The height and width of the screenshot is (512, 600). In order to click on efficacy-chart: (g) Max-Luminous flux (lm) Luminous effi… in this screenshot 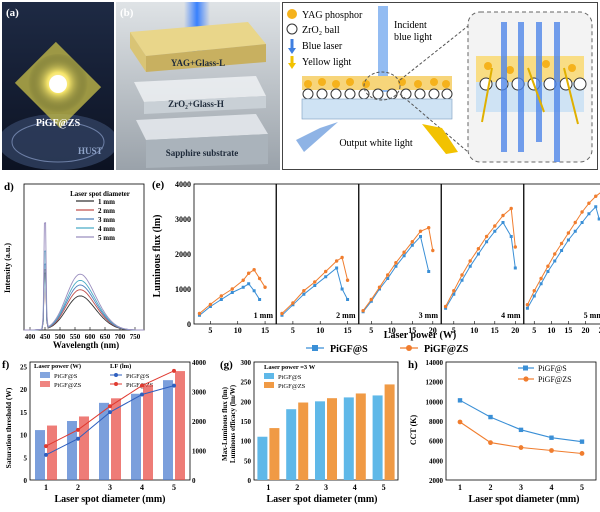, I will do `click(309, 432)`.